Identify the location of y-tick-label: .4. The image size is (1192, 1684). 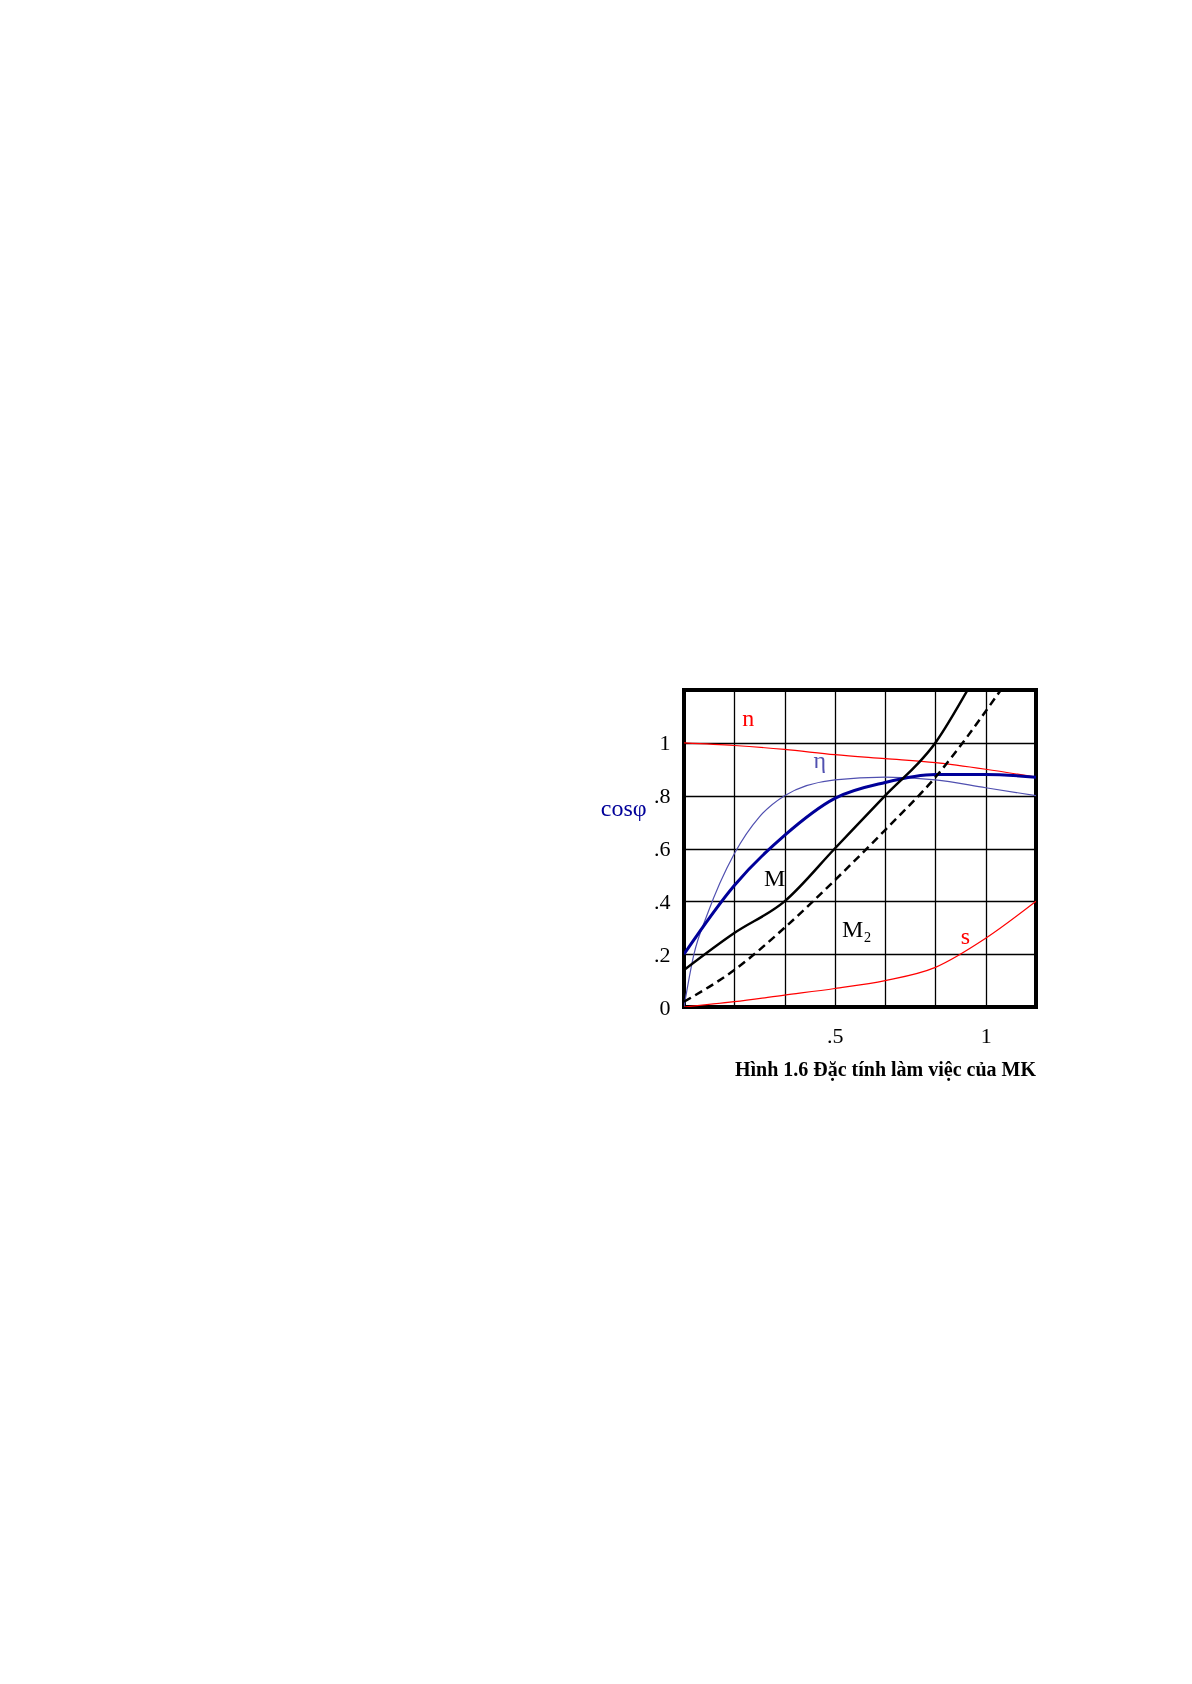
(662, 901).